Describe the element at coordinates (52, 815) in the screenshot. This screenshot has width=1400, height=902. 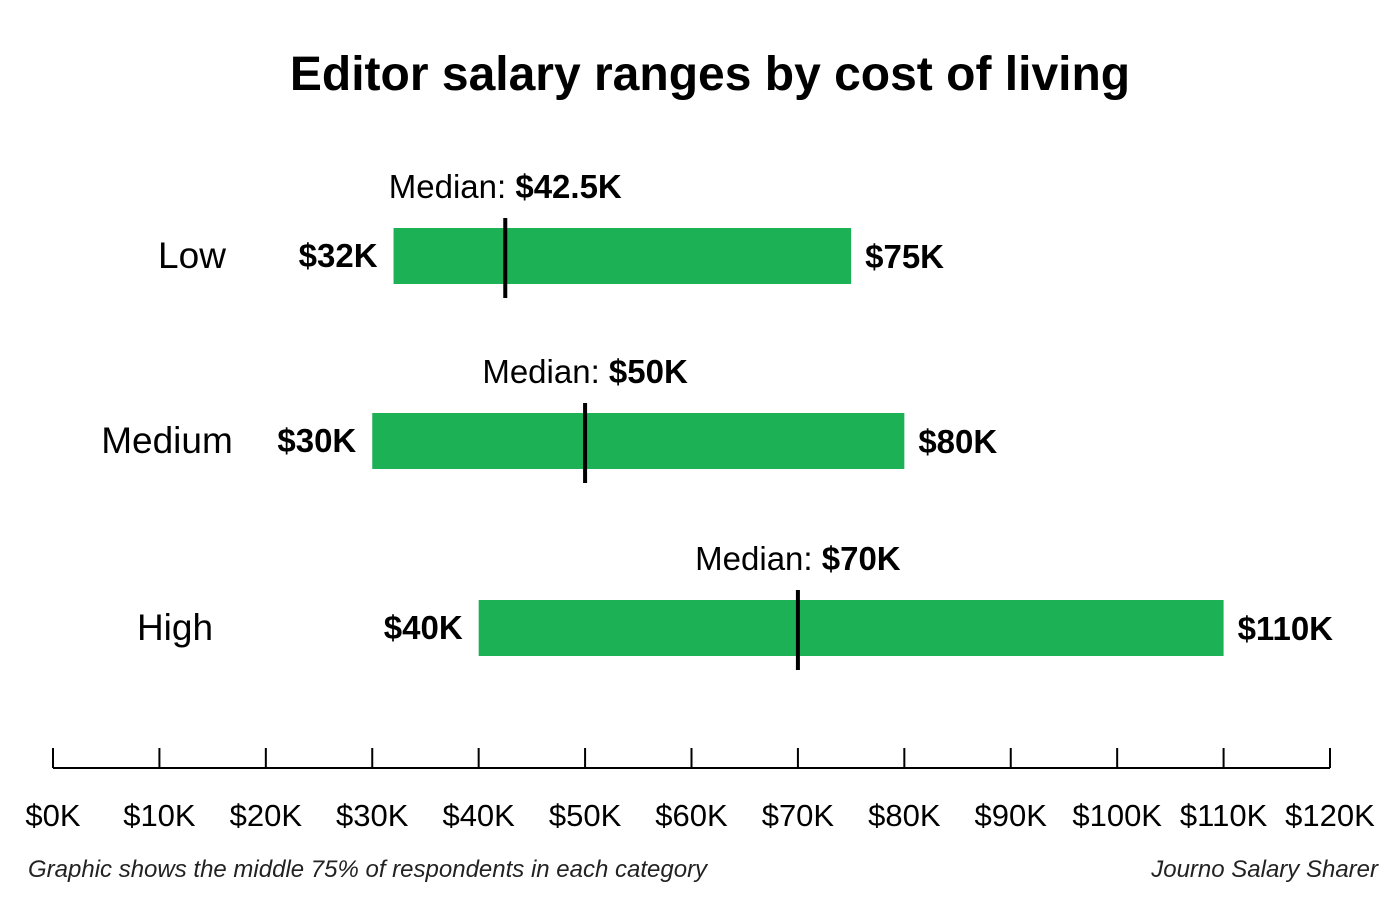
I see `x-tick-label: $0K` at that location.